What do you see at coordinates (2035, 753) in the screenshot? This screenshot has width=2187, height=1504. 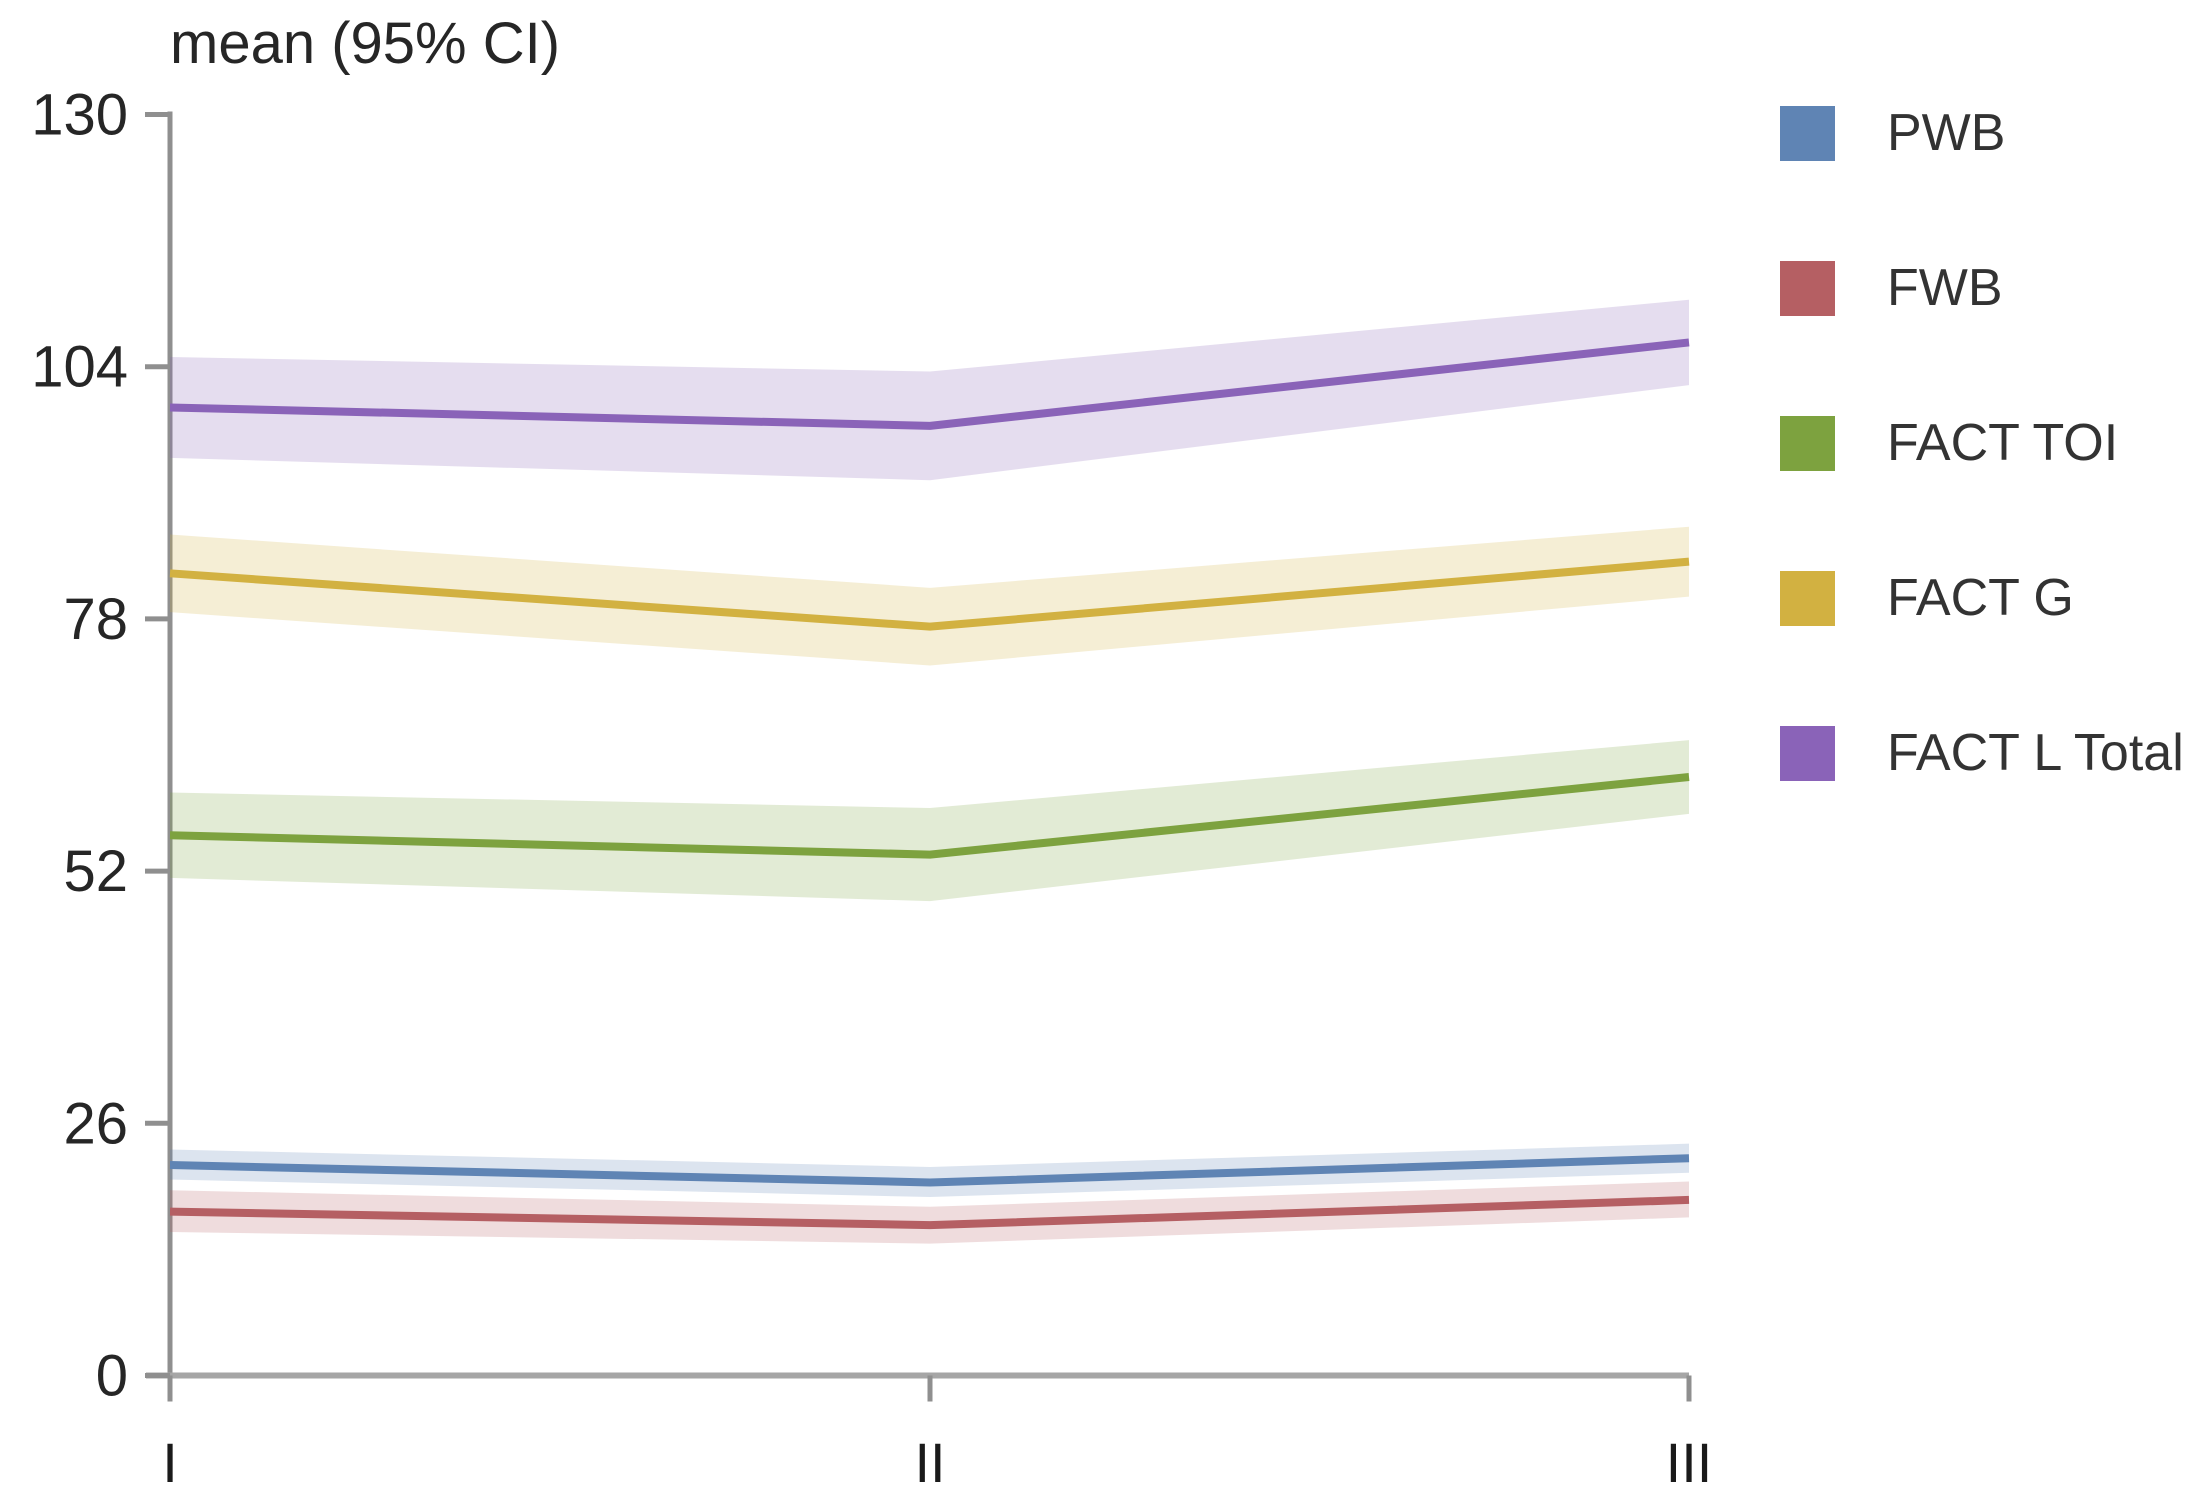 I see `legend-label: FACT L Total` at bounding box center [2035, 753].